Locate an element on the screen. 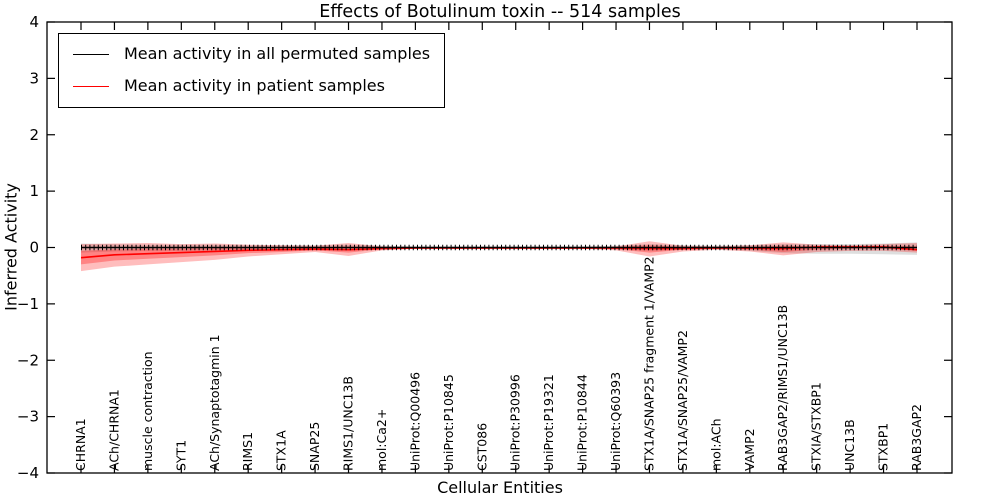 The image size is (1000, 500). x-tick-label: muscle contraction is located at coordinates (147, 411).